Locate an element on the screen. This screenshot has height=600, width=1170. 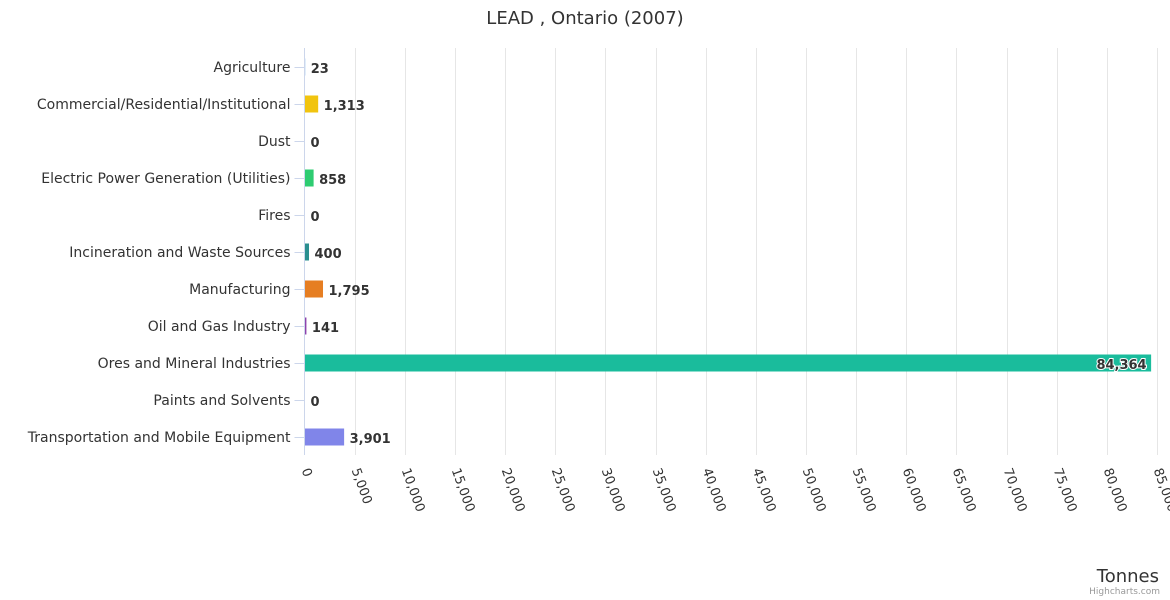
data-label: 1,313 is located at coordinates (344, 106).